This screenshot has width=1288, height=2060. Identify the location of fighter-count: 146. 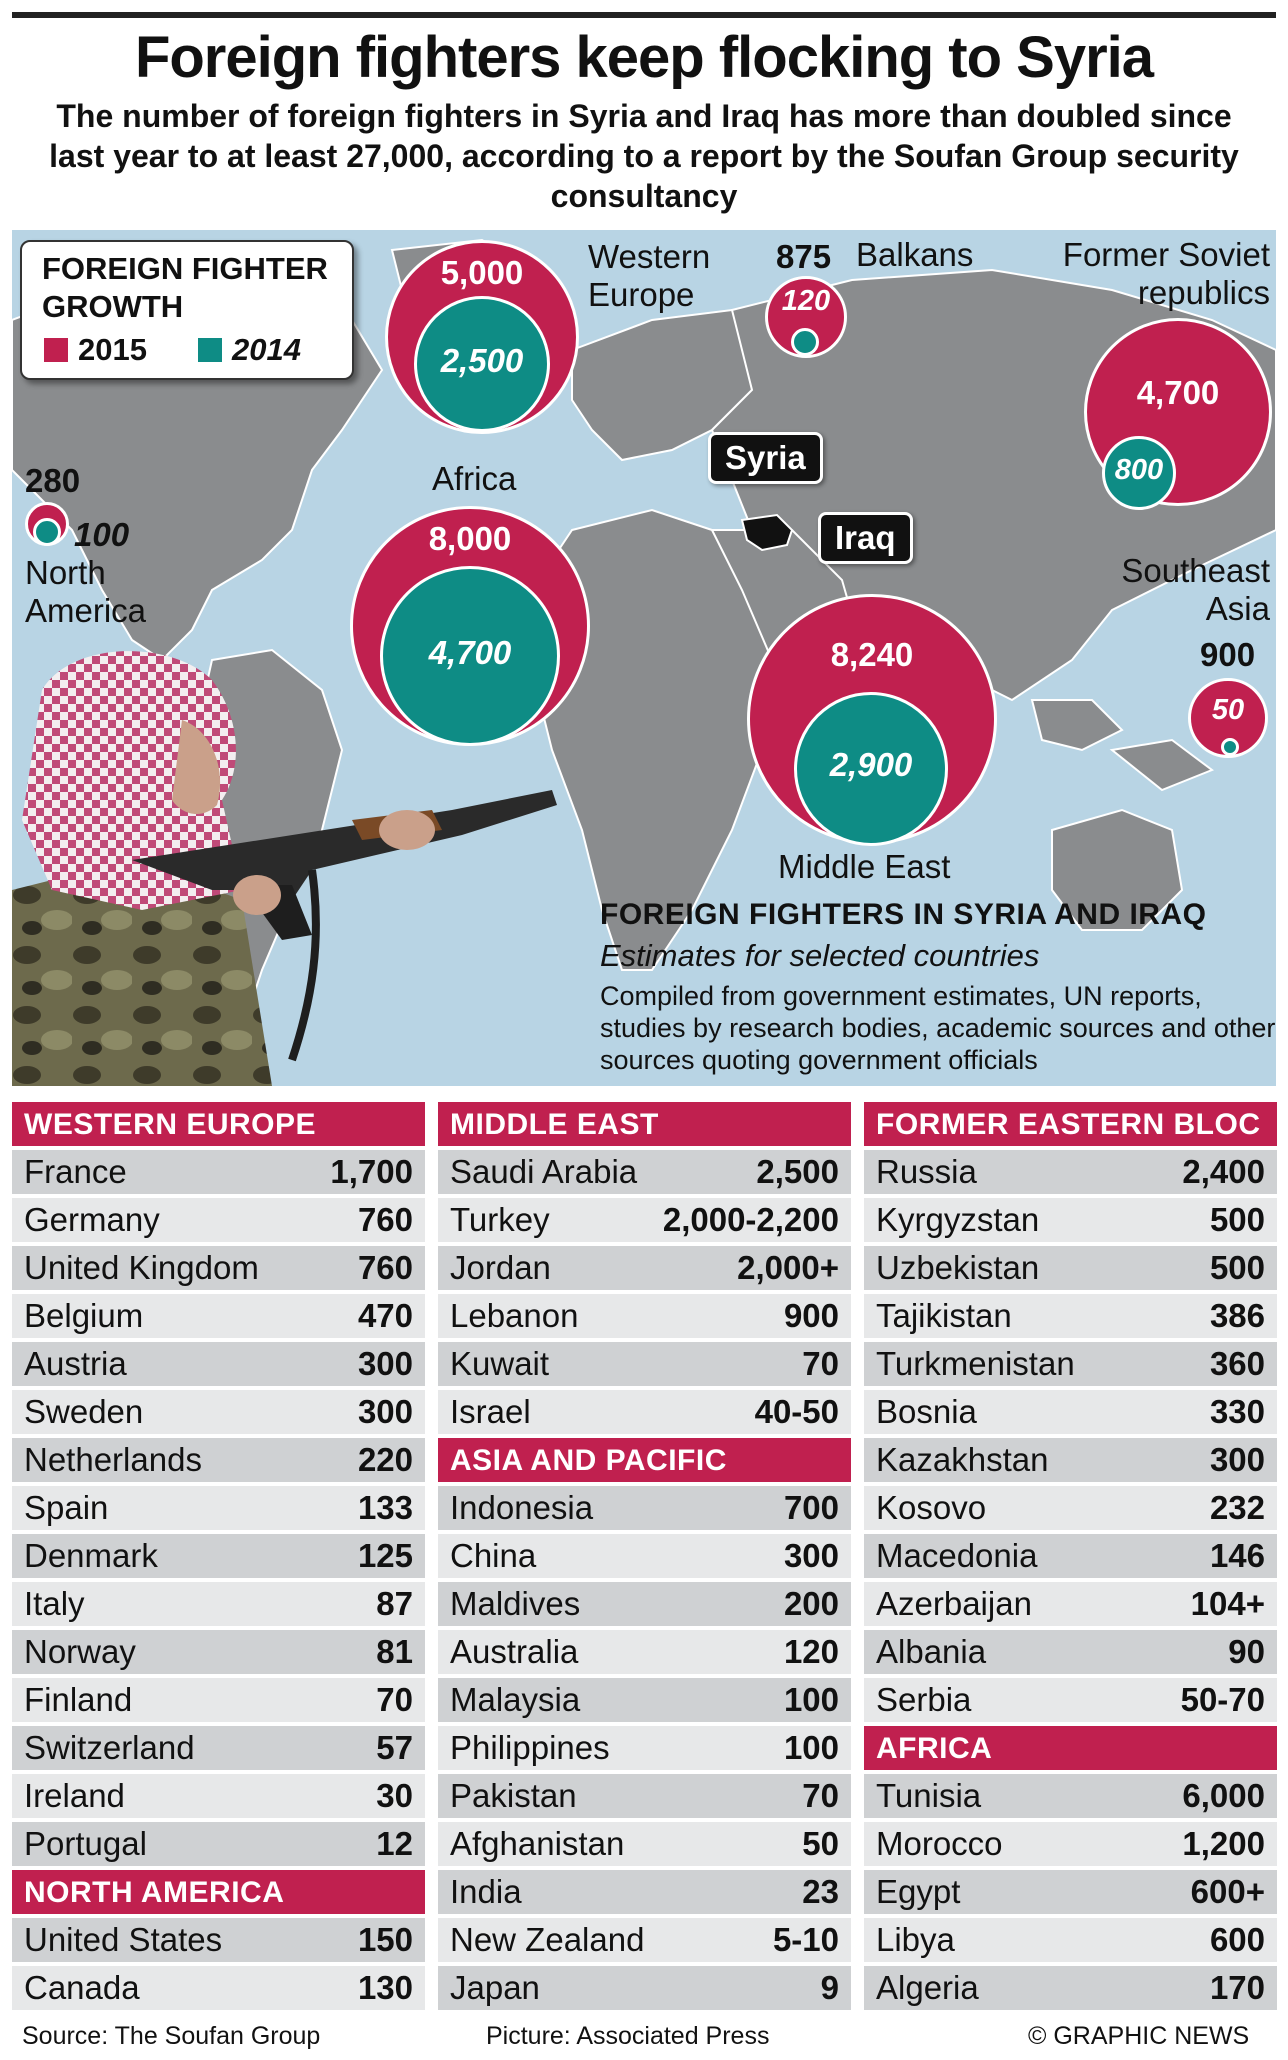
(1237, 1555).